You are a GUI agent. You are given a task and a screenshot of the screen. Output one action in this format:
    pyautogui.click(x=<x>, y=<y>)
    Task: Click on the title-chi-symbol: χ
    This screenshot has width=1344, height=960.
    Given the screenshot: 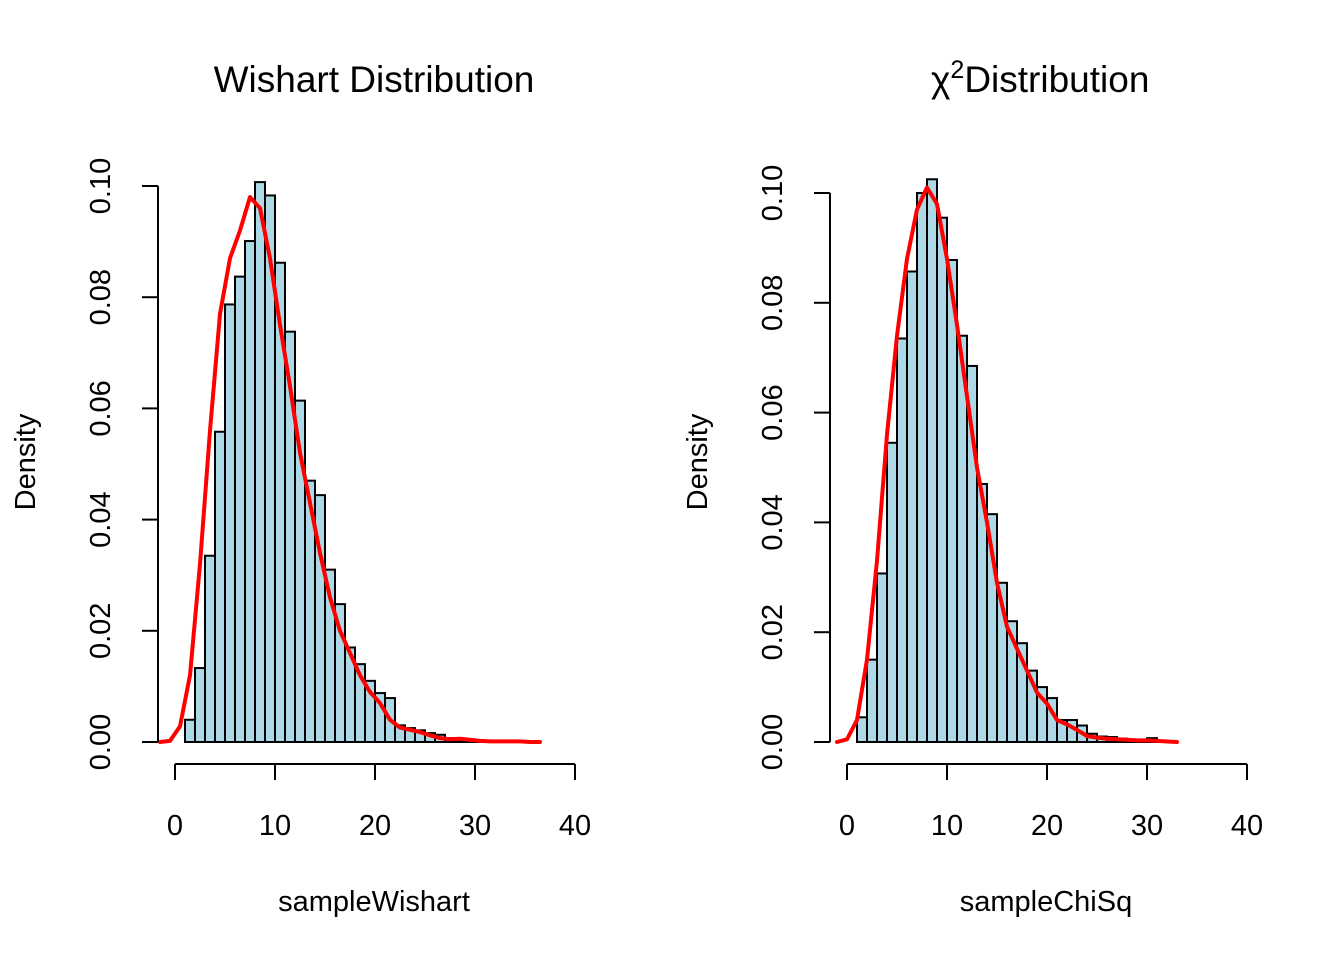 What is the action you would take?
    pyautogui.click(x=940, y=79)
    